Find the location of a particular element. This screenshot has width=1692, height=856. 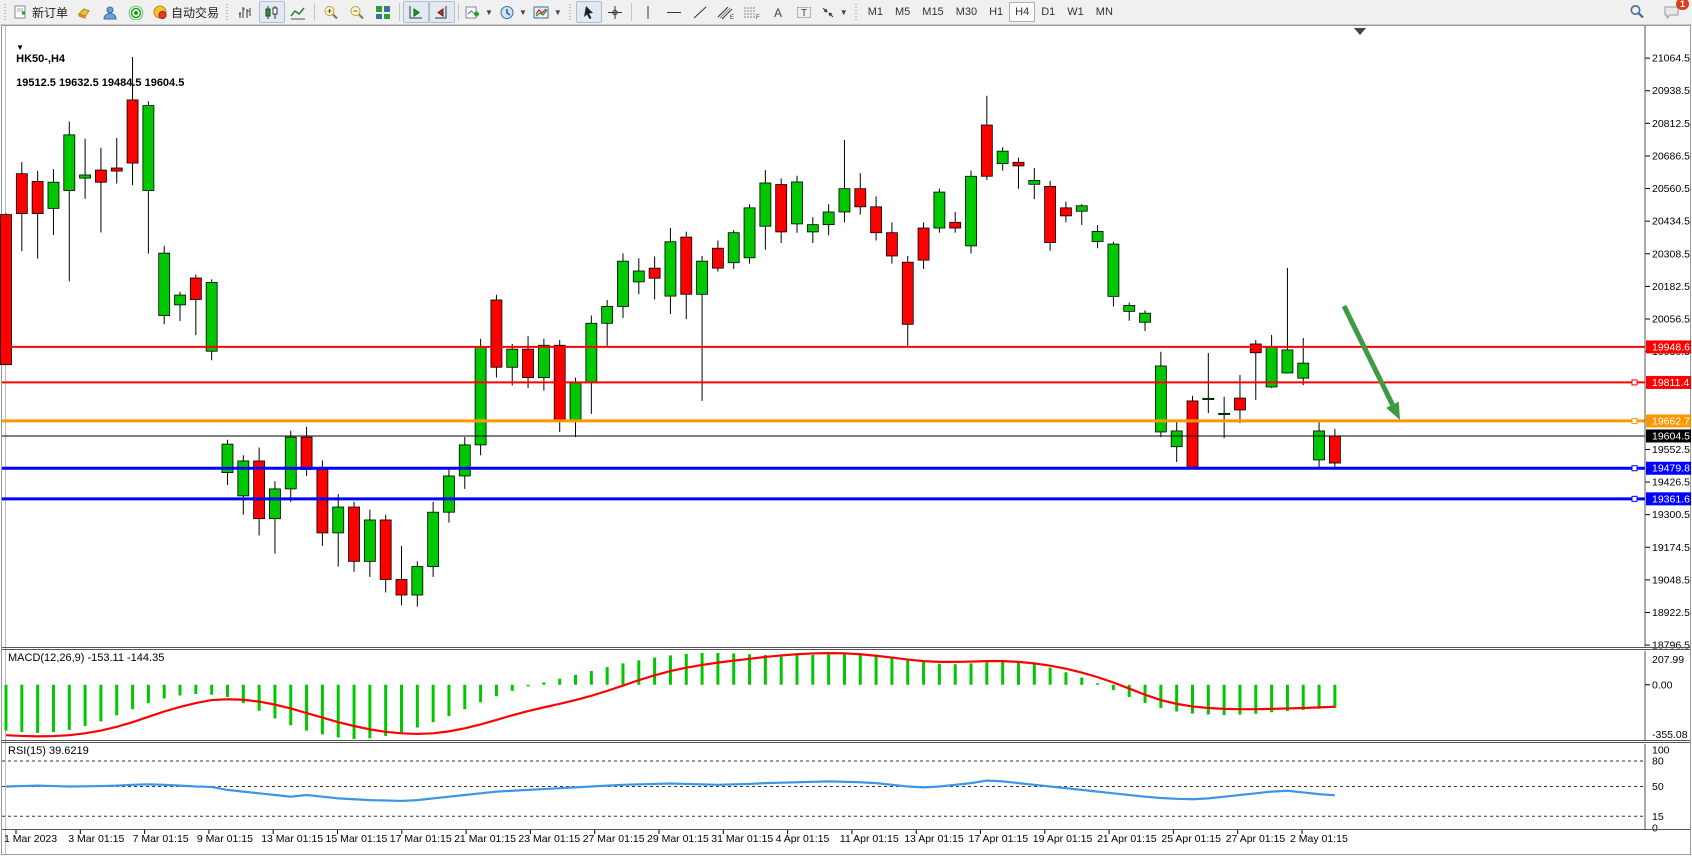

svg-text: 19479.8 is located at coordinates (1671, 469).